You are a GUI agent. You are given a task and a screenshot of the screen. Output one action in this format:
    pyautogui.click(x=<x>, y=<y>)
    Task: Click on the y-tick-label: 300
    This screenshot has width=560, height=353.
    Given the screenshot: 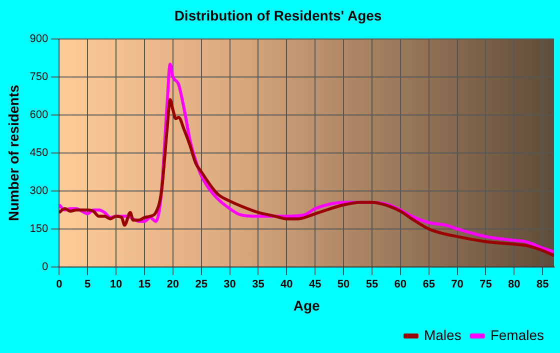 What is the action you would take?
    pyautogui.click(x=39, y=190)
    